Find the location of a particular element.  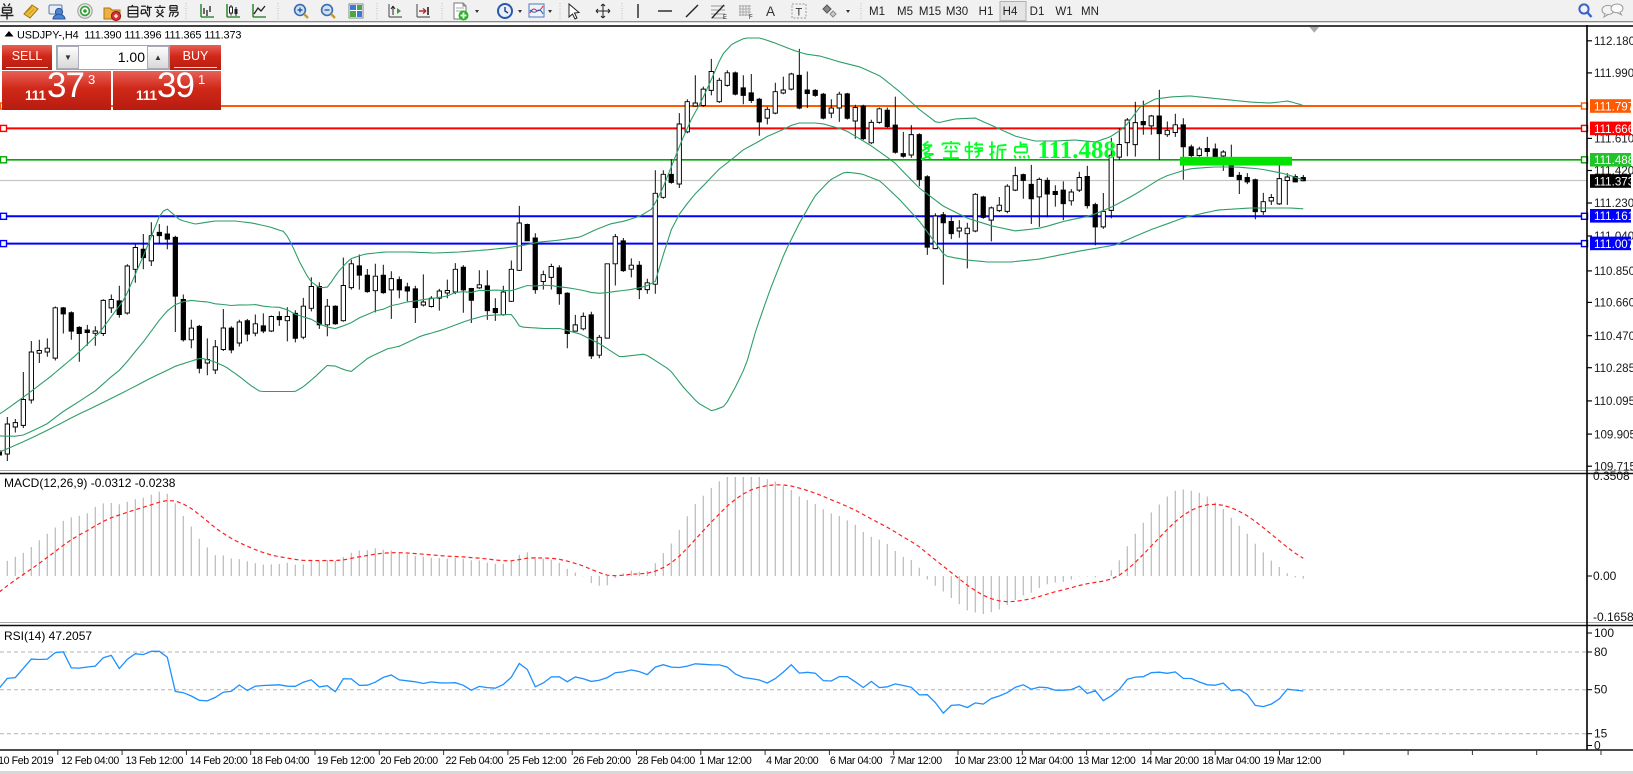

svg-text: 13 Feb 12:00 is located at coordinates (154, 761).